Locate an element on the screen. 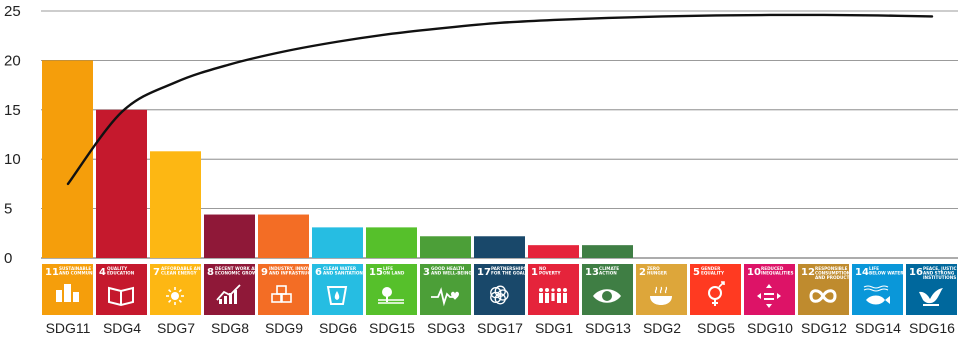 Image resolution: width=968 pixels, height=340 pixels. sdg-icon-number: 15 is located at coordinates (376, 272).